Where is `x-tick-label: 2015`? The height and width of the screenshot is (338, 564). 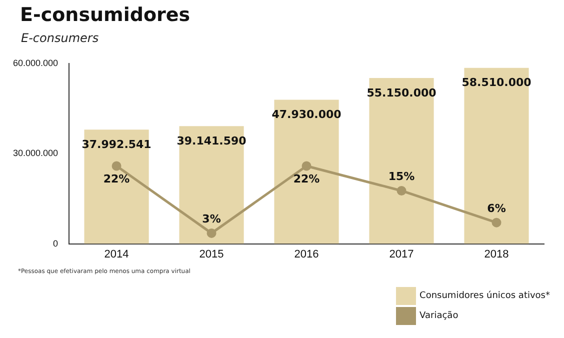
x-tick-label: 2015 is located at coordinates (211, 254).